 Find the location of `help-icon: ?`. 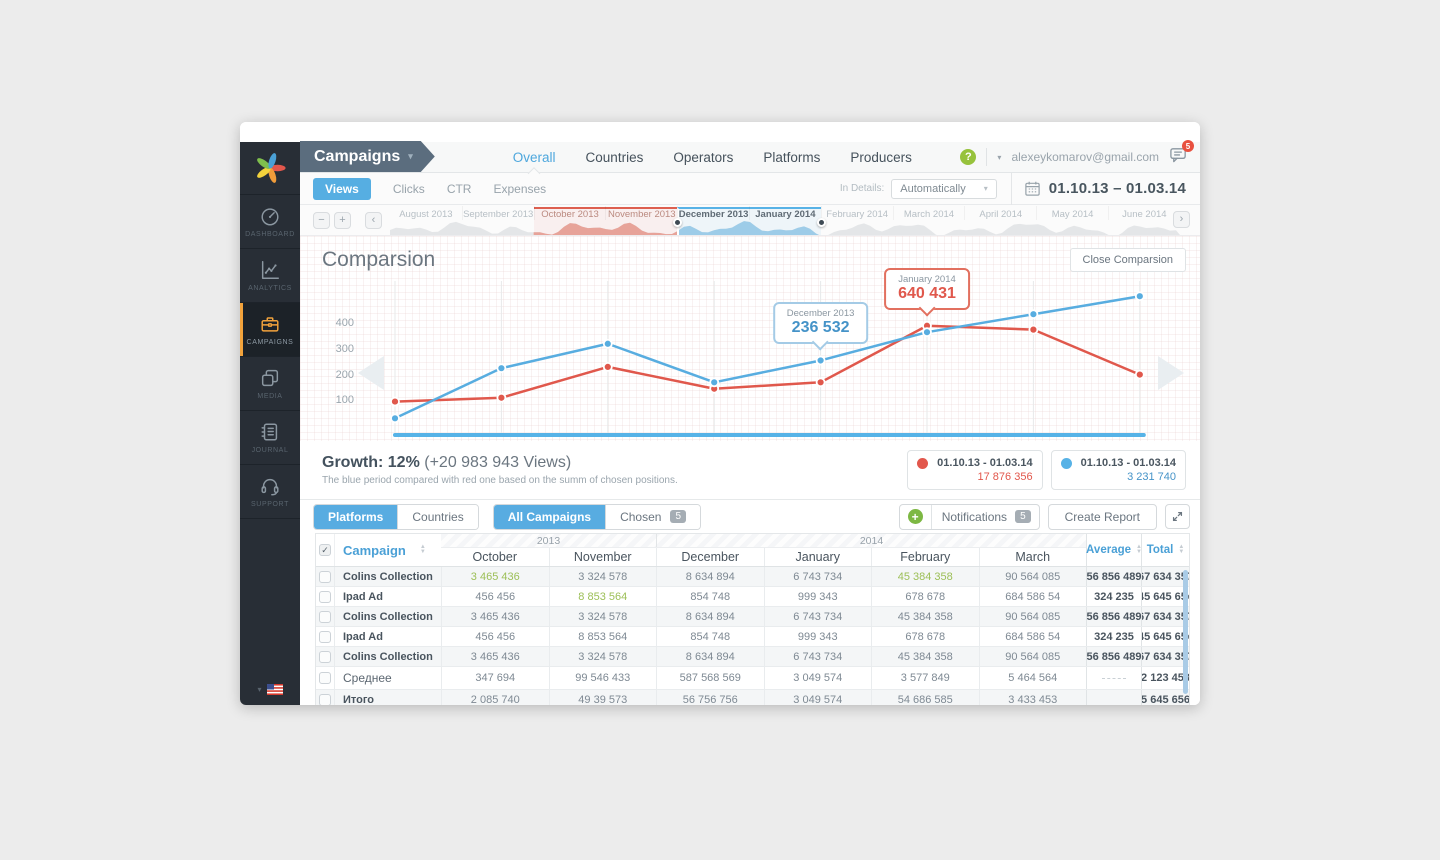

help-icon: ? is located at coordinates (968, 157).